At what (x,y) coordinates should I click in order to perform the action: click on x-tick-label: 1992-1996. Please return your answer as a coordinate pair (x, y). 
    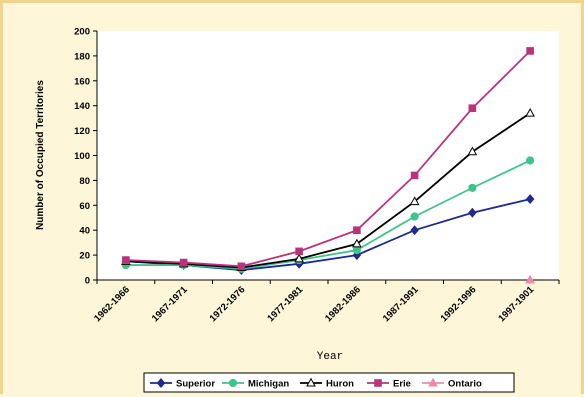
    Looking at the image, I should click on (459, 304).